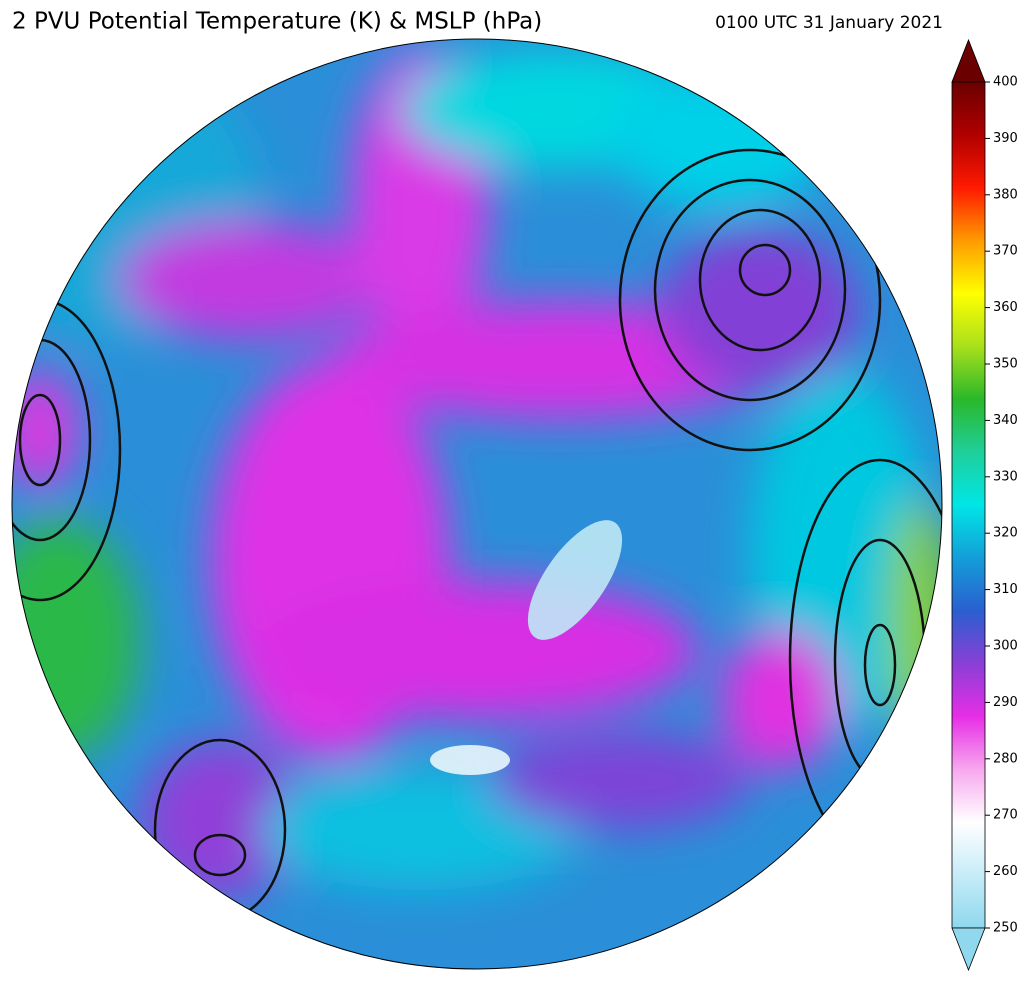 The height and width of the screenshot is (986, 1031). Describe the element at coordinates (1005, 533) in the screenshot. I see `colorbar-tick-label: 320` at that location.